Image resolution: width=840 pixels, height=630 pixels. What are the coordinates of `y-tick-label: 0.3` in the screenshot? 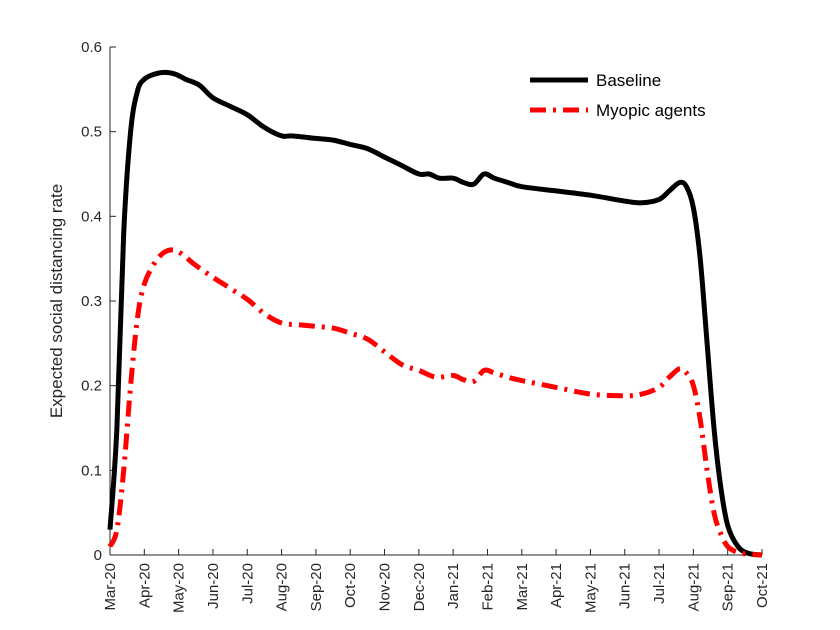 It's located at (91, 301).